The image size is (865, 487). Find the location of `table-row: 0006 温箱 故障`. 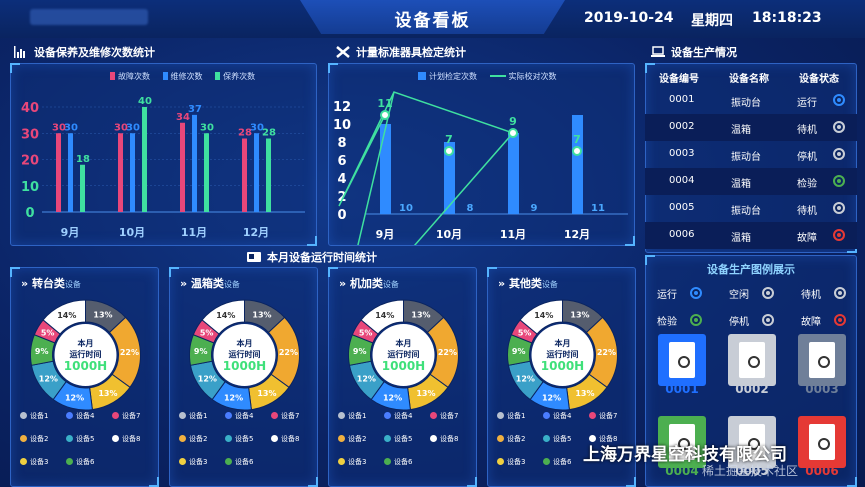

table-row: 0006 温箱 故障 is located at coordinates (751, 235).